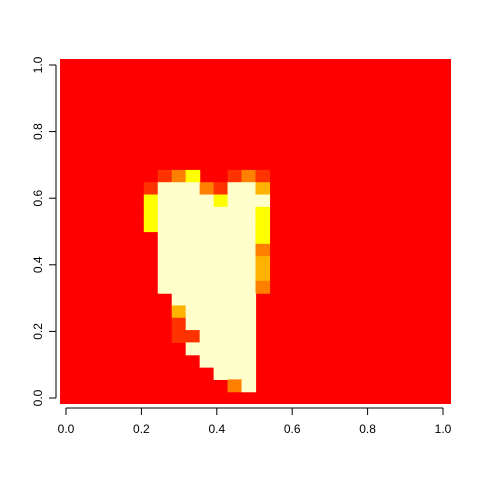  What do you see at coordinates (44, 231) in the screenshot?
I see `y-axis: 0.0 0.2 0.4 0.6 0.8 1.0` at bounding box center [44, 231].